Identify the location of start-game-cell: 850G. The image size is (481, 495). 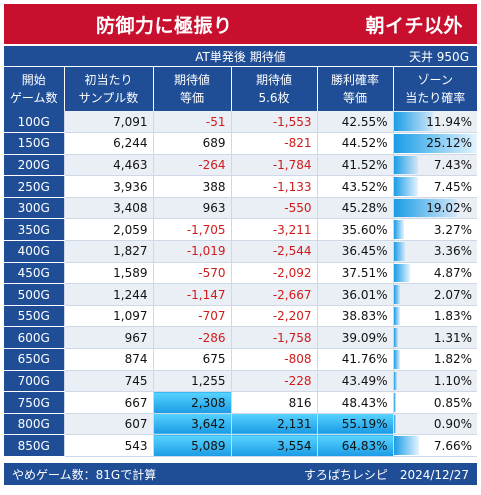
(34, 445).